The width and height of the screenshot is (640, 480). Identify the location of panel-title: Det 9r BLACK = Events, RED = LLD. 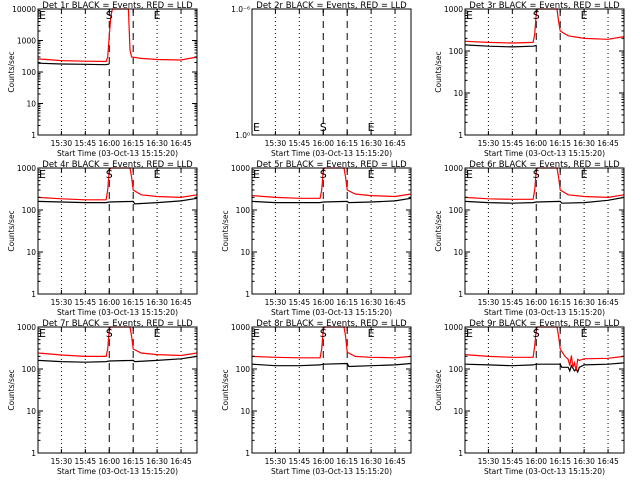
(544, 324).